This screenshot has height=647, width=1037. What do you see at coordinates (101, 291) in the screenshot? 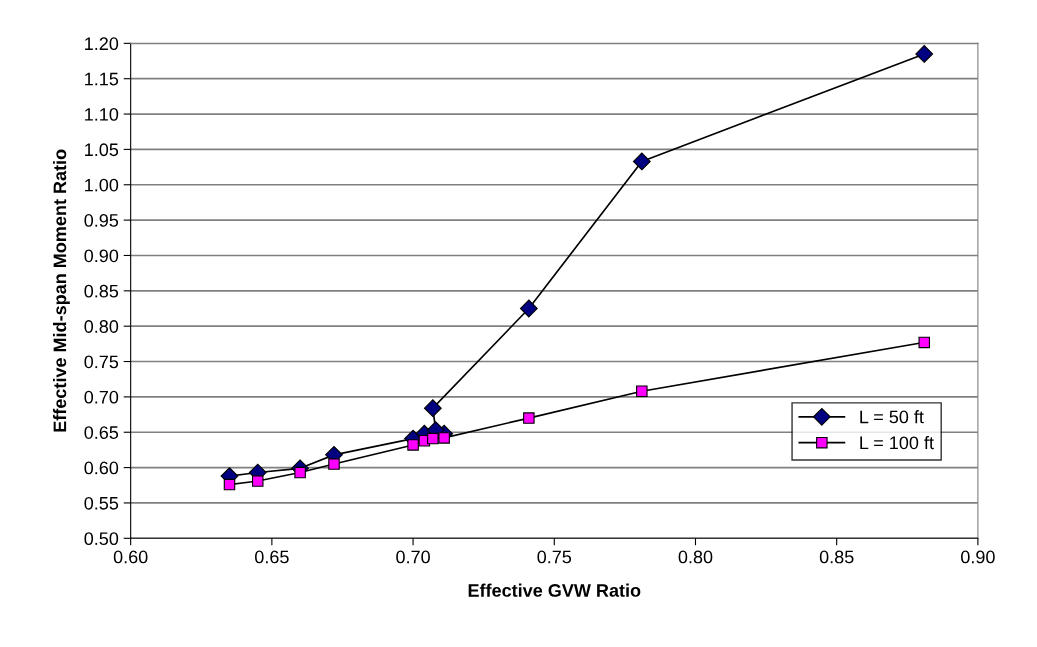
I see `y-tick-label: 0.85` at bounding box center [101, 291].